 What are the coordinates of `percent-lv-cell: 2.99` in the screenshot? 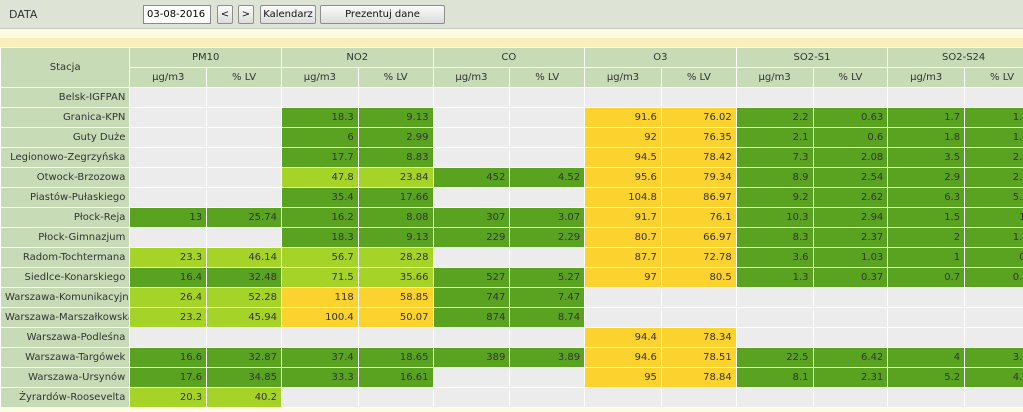 It's located at (395, 137).